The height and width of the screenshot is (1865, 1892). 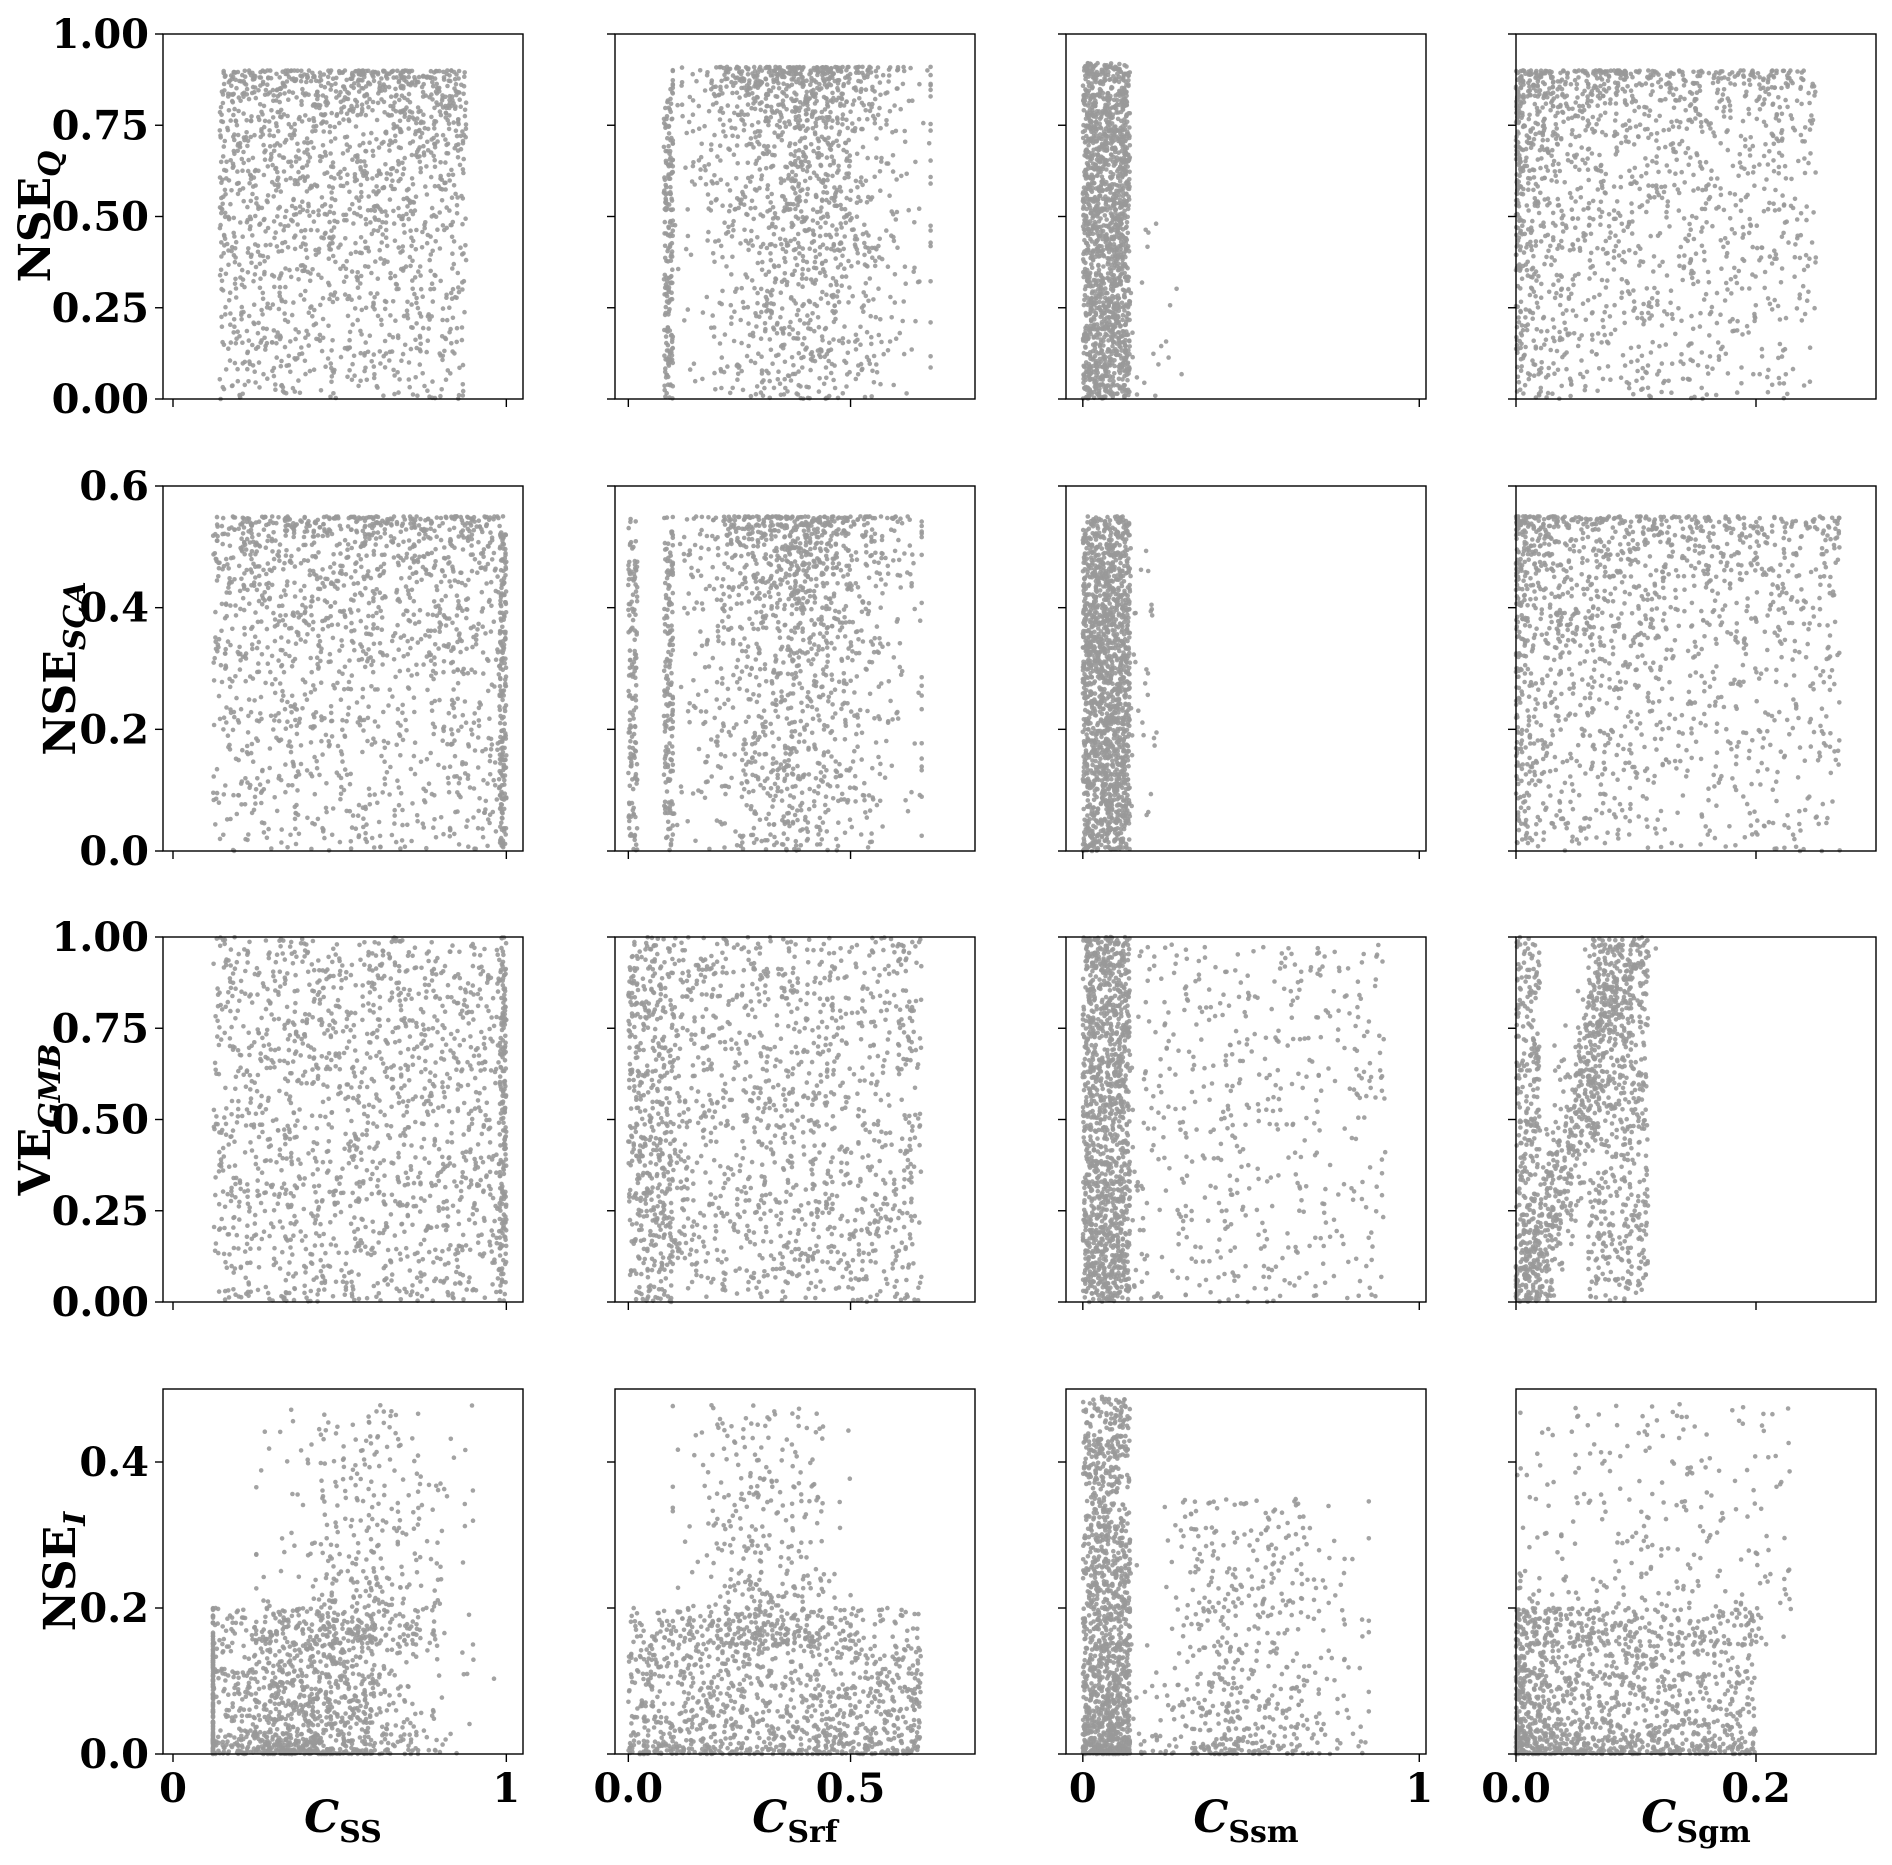 What do you see at coordinates (100, 308) in the screenshot?
I see `y-tick-label: 0.25` at bounding box center [100, 308].